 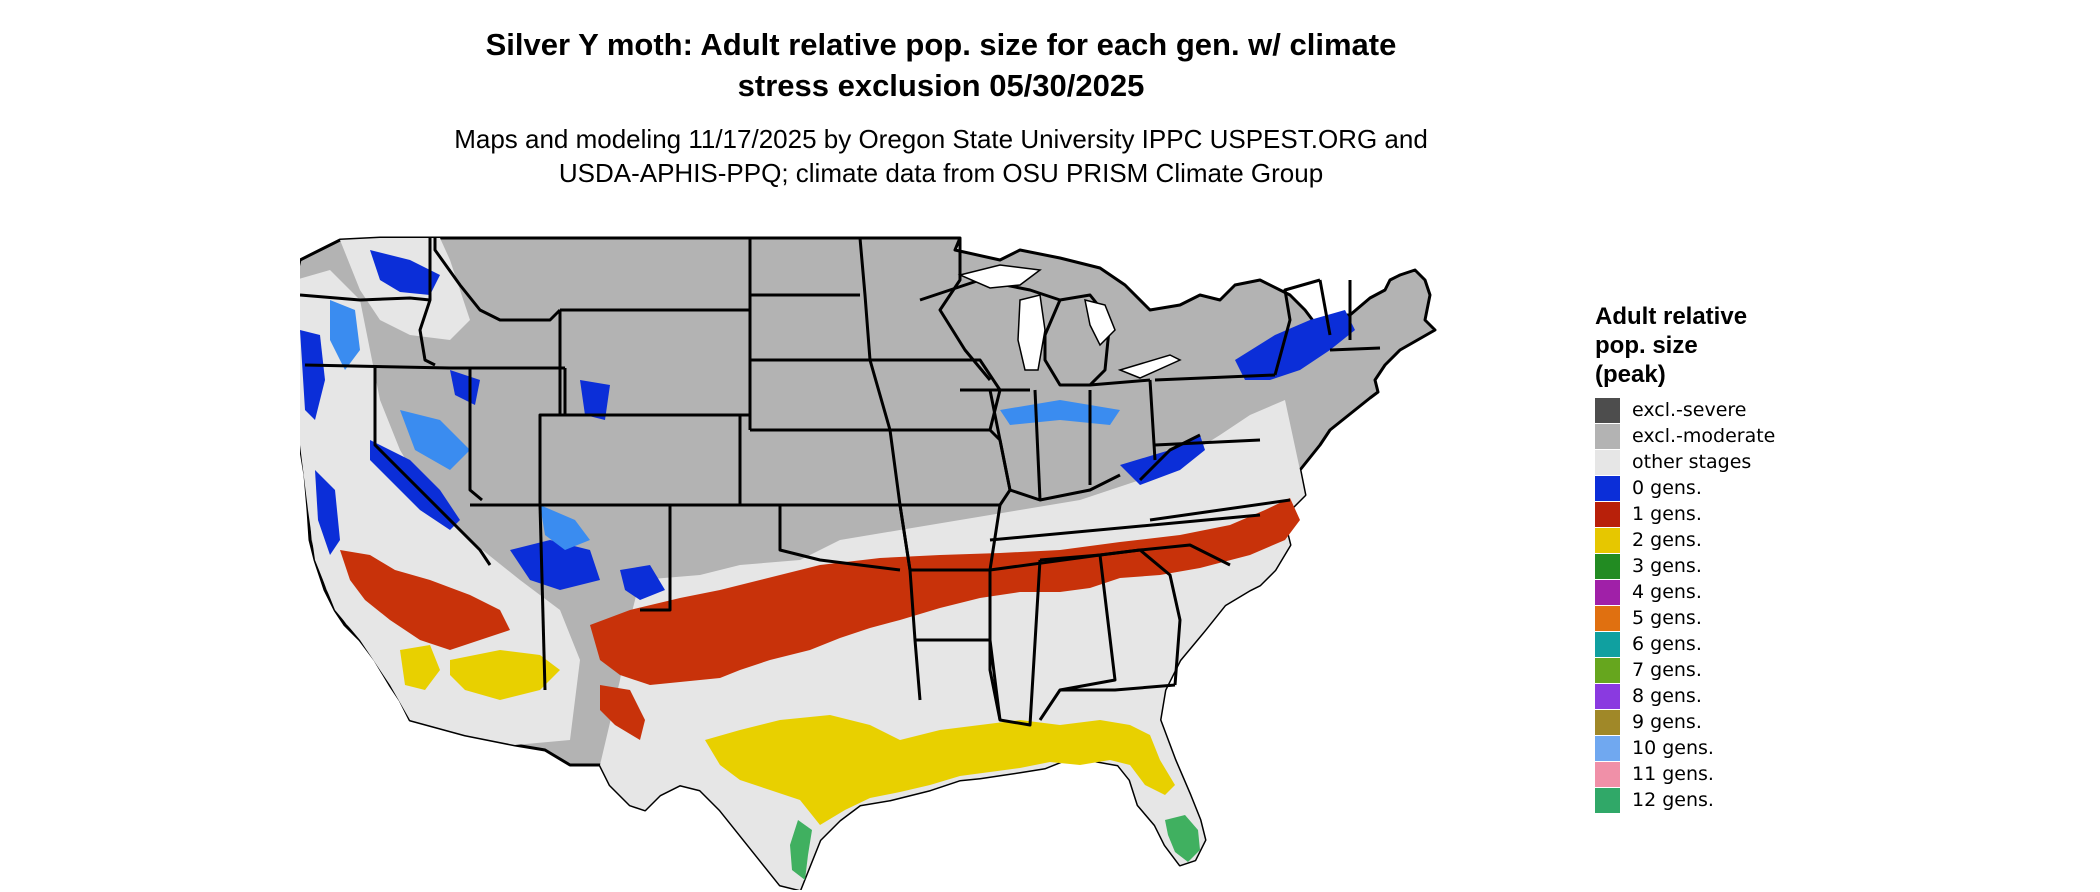 What do you see at coordinates (1667, 592) in the screenshot?
I see `legend-label: 4 gens.` at bounding box center [1667, 592].